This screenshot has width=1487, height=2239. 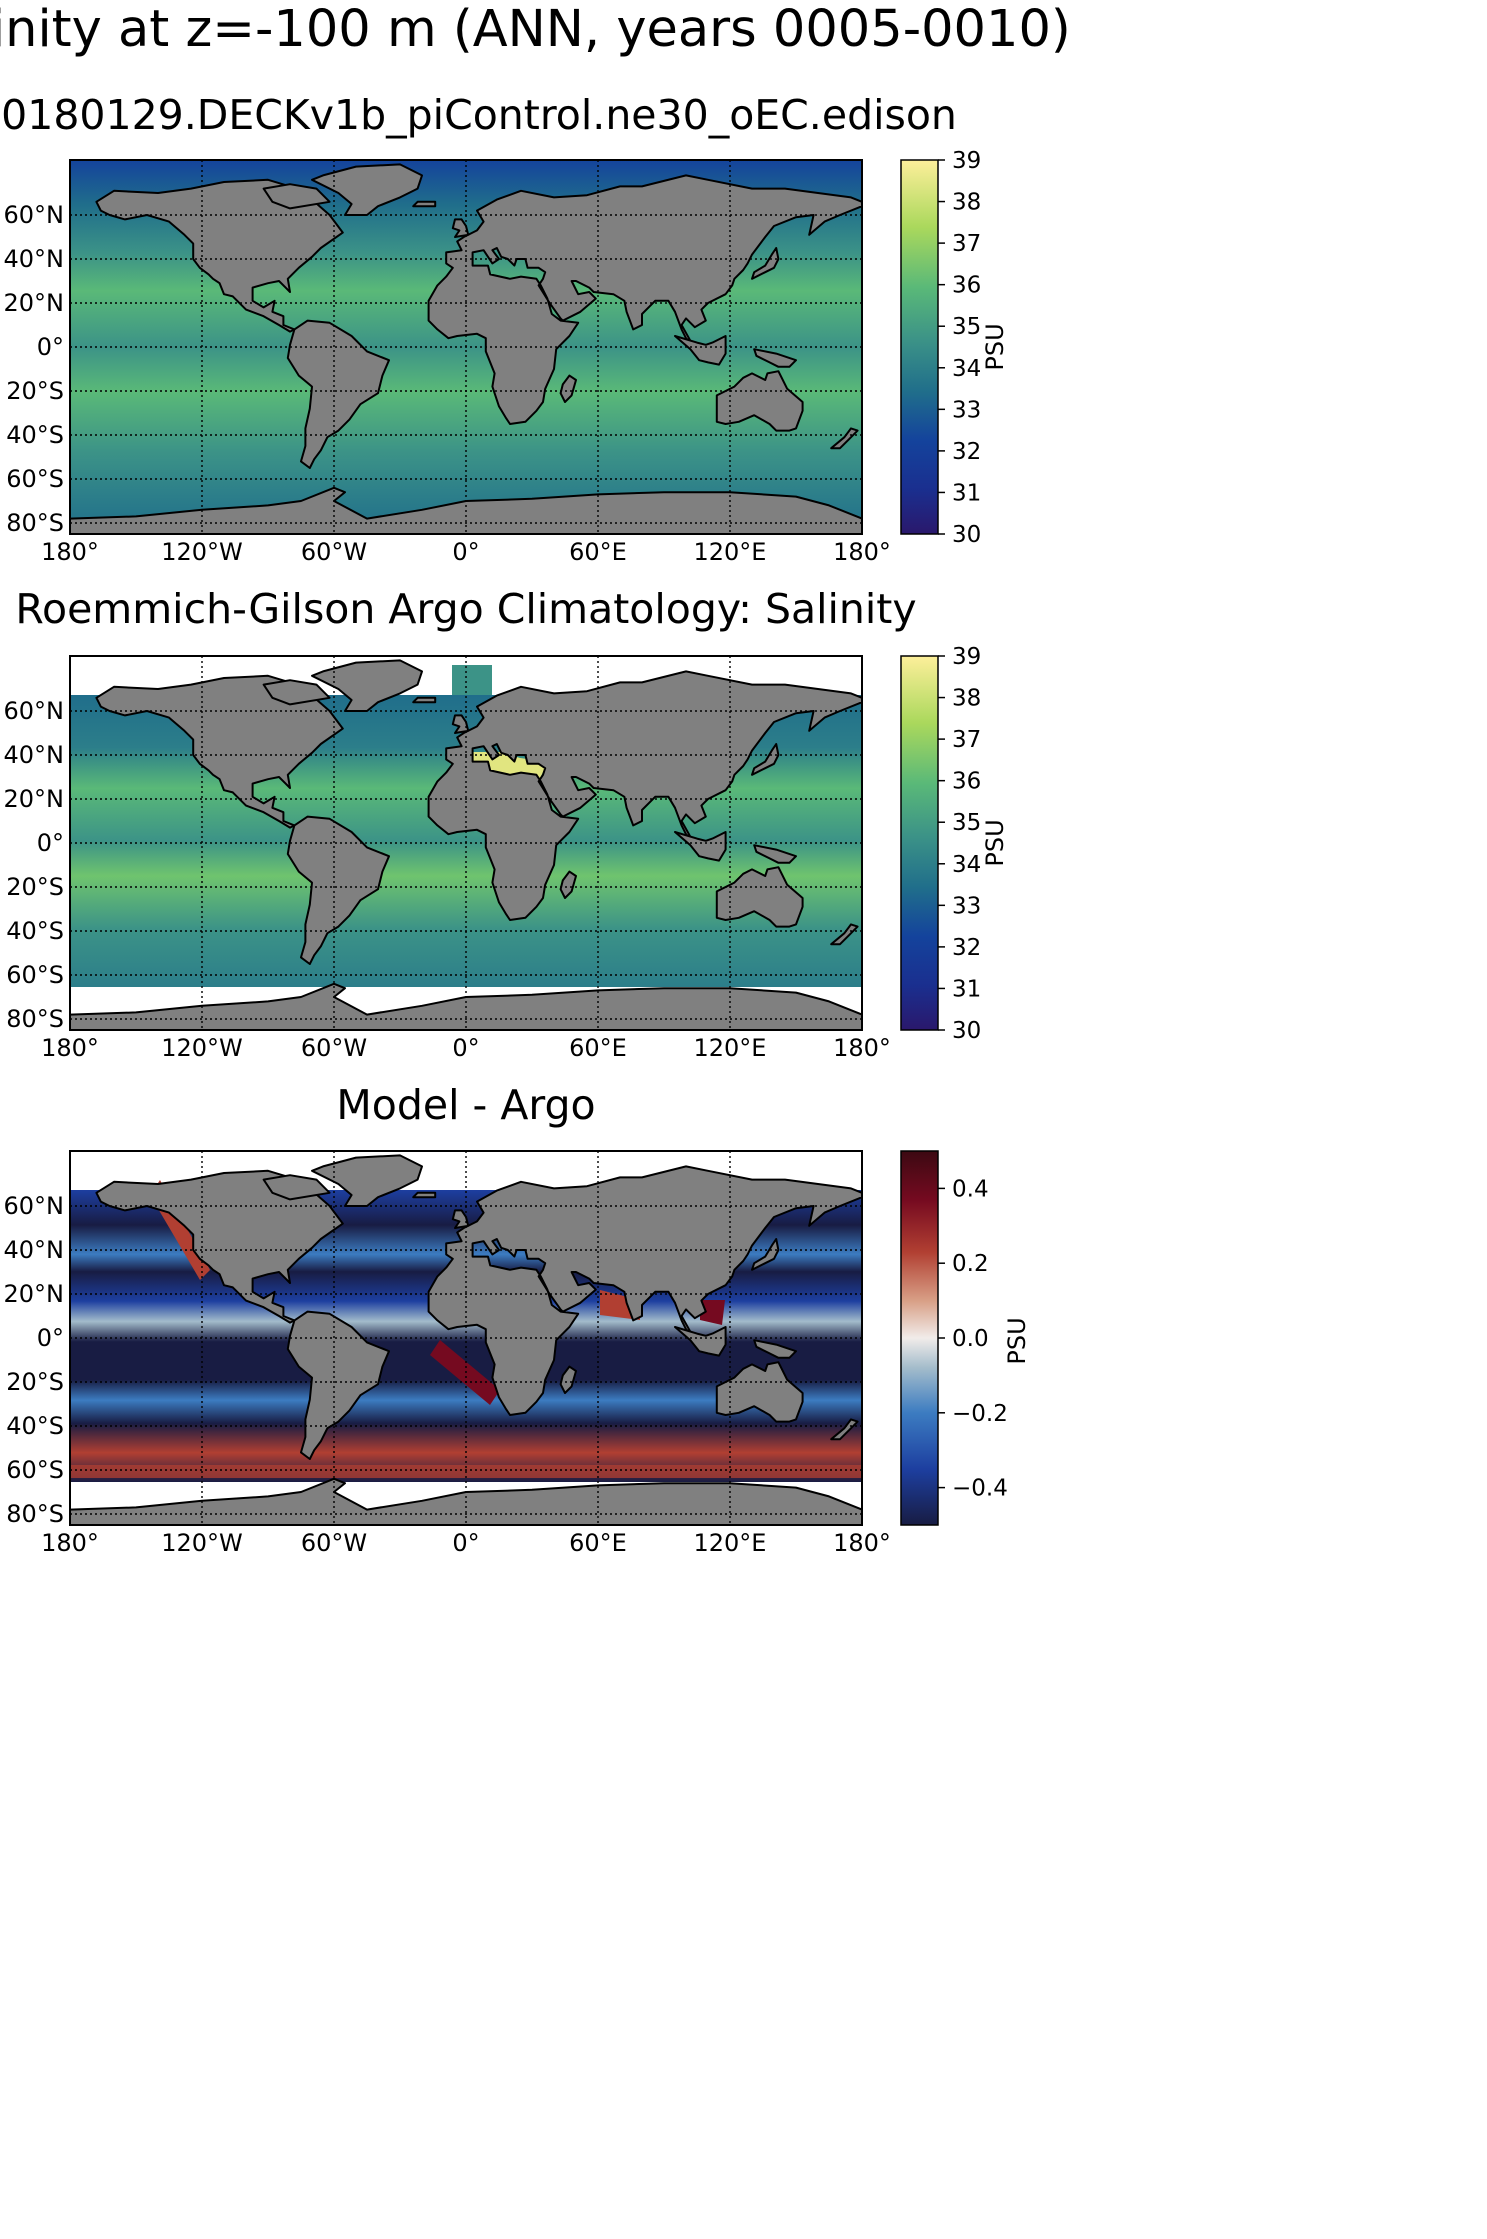 I want to click on land-new-zealand, so click(x=844, y=1429).